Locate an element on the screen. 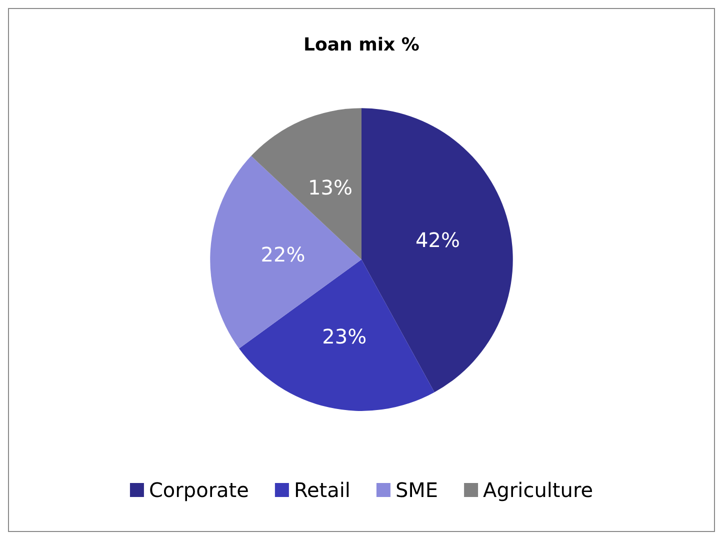 The height and width of the screenshot is (540, 723). legend-label: Retail is located at coordinates (322, 490).